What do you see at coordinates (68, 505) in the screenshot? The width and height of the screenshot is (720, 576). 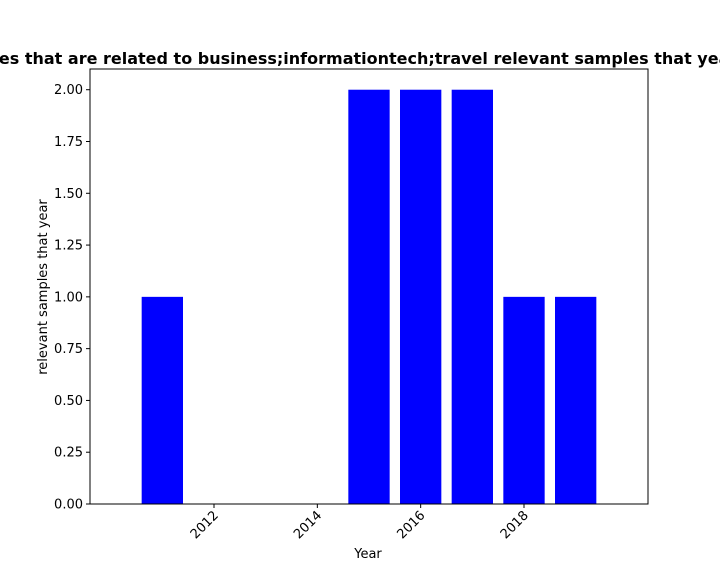 I see `y-tick-label: 0.00` at bounding box center [68, 505].